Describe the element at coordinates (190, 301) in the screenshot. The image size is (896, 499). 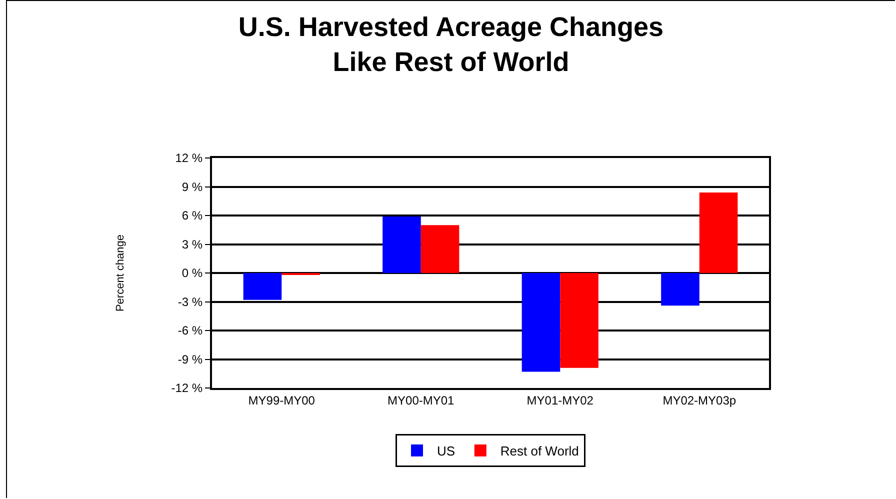
I see `y-tick-label: -3 %` at that location.